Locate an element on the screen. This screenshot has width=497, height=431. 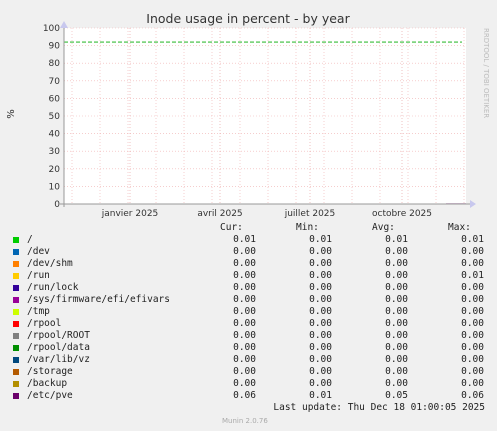
legend-row: /rpool/ROOT 0.00 0.00 0.00 0.00 is located at coordinates (249, 336).